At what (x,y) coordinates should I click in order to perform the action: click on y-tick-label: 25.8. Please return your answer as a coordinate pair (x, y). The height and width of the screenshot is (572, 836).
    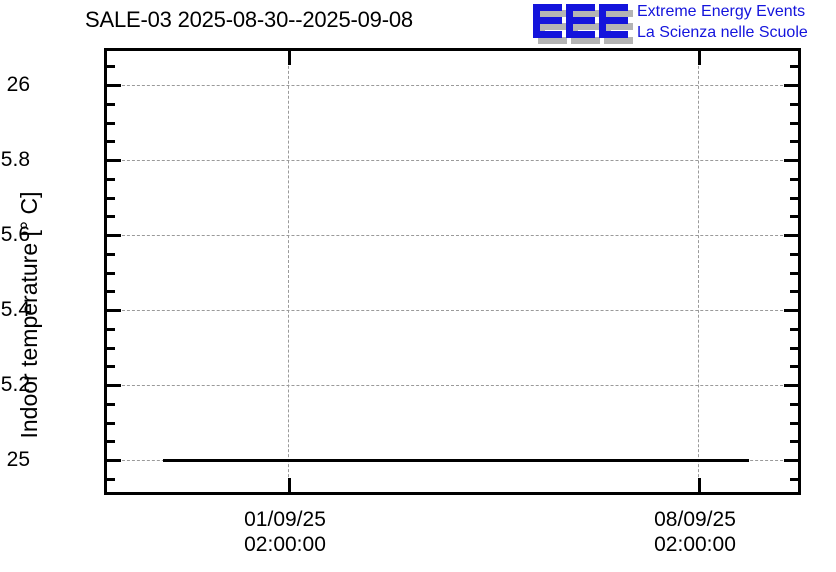
    Looking at the image, I should click on (15, 159).